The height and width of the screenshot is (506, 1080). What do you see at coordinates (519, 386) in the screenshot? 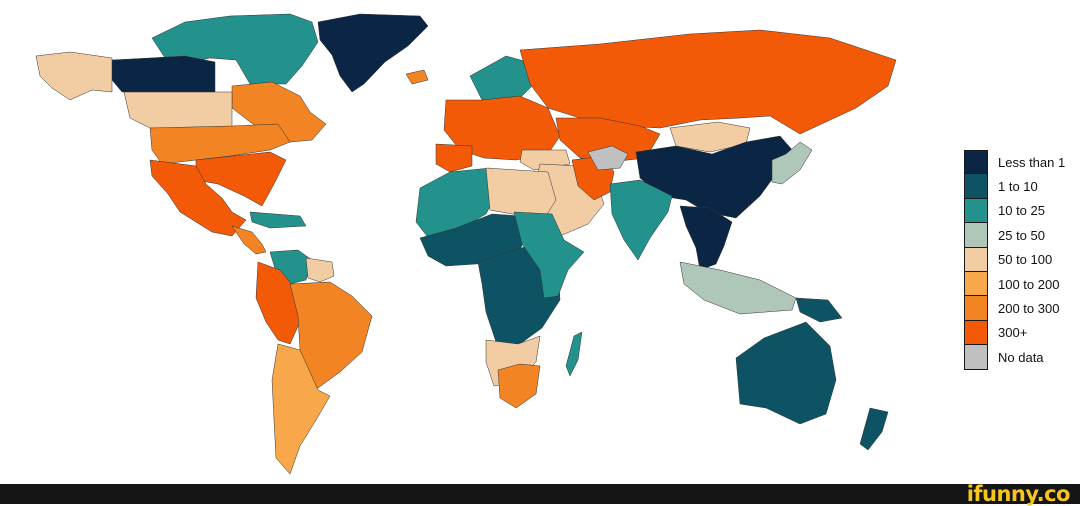
I see `map-region-south-africa` at bounding box center [519, 386].